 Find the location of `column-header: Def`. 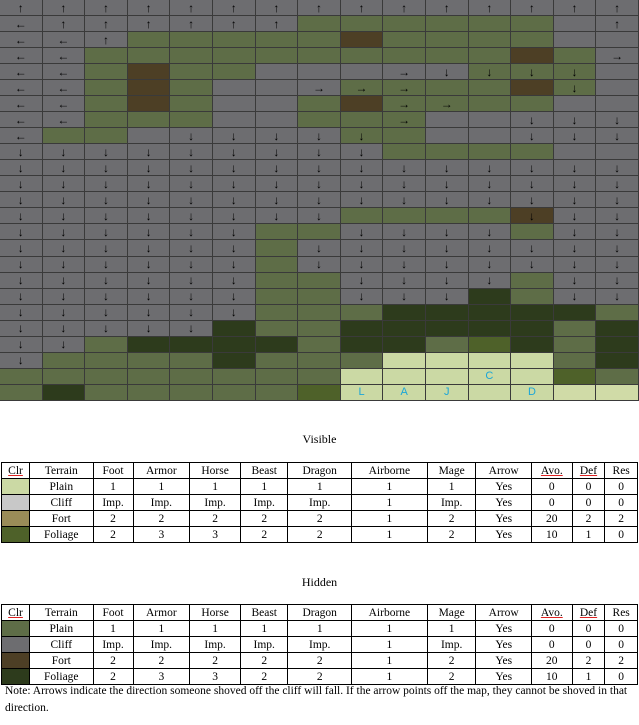

column-header: Def is located at coordinates (588, 612).